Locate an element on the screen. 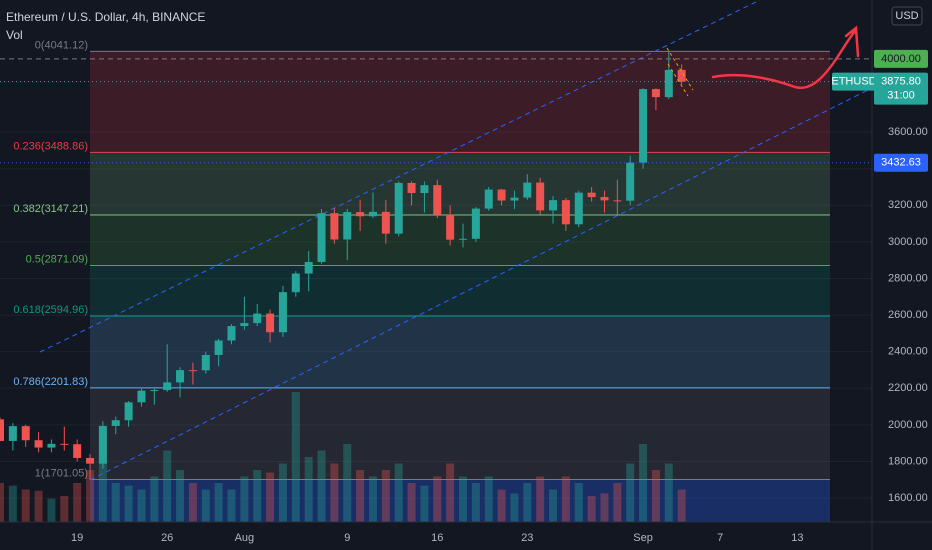  wedge-upper is located at coordinates (680, 69).